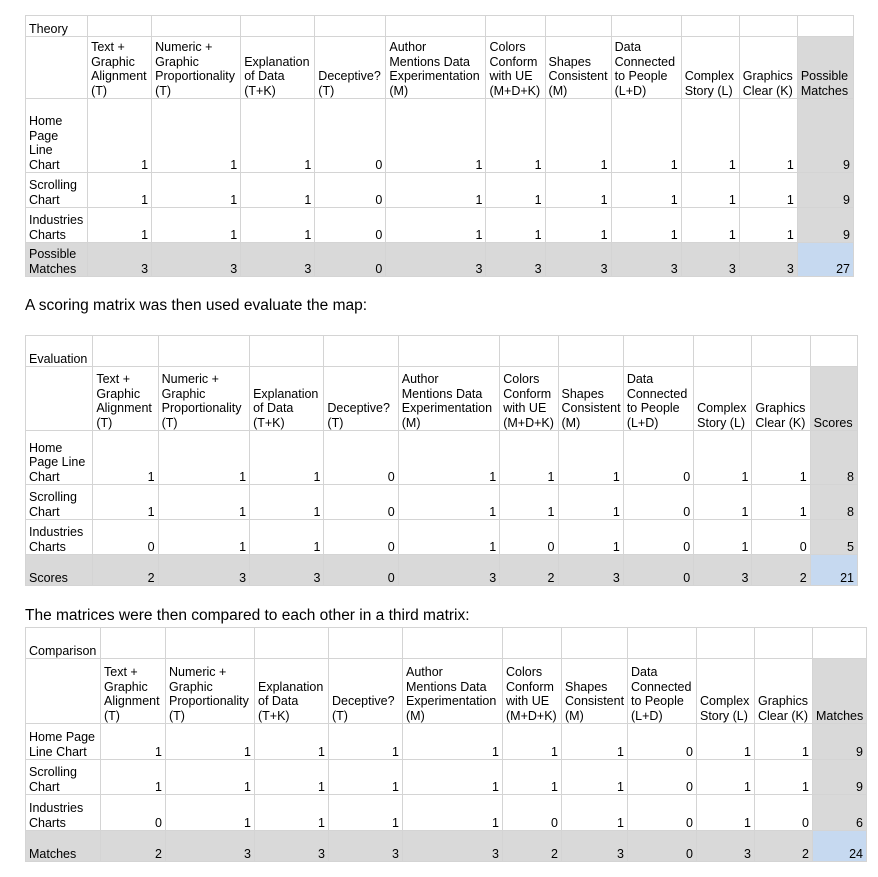 The image size is (878, 877). What do you see at coordinates (646, 67) in the screenshot?
I see `column-header: Data Connected to People (L+D)` at bounding box center [646, 67].